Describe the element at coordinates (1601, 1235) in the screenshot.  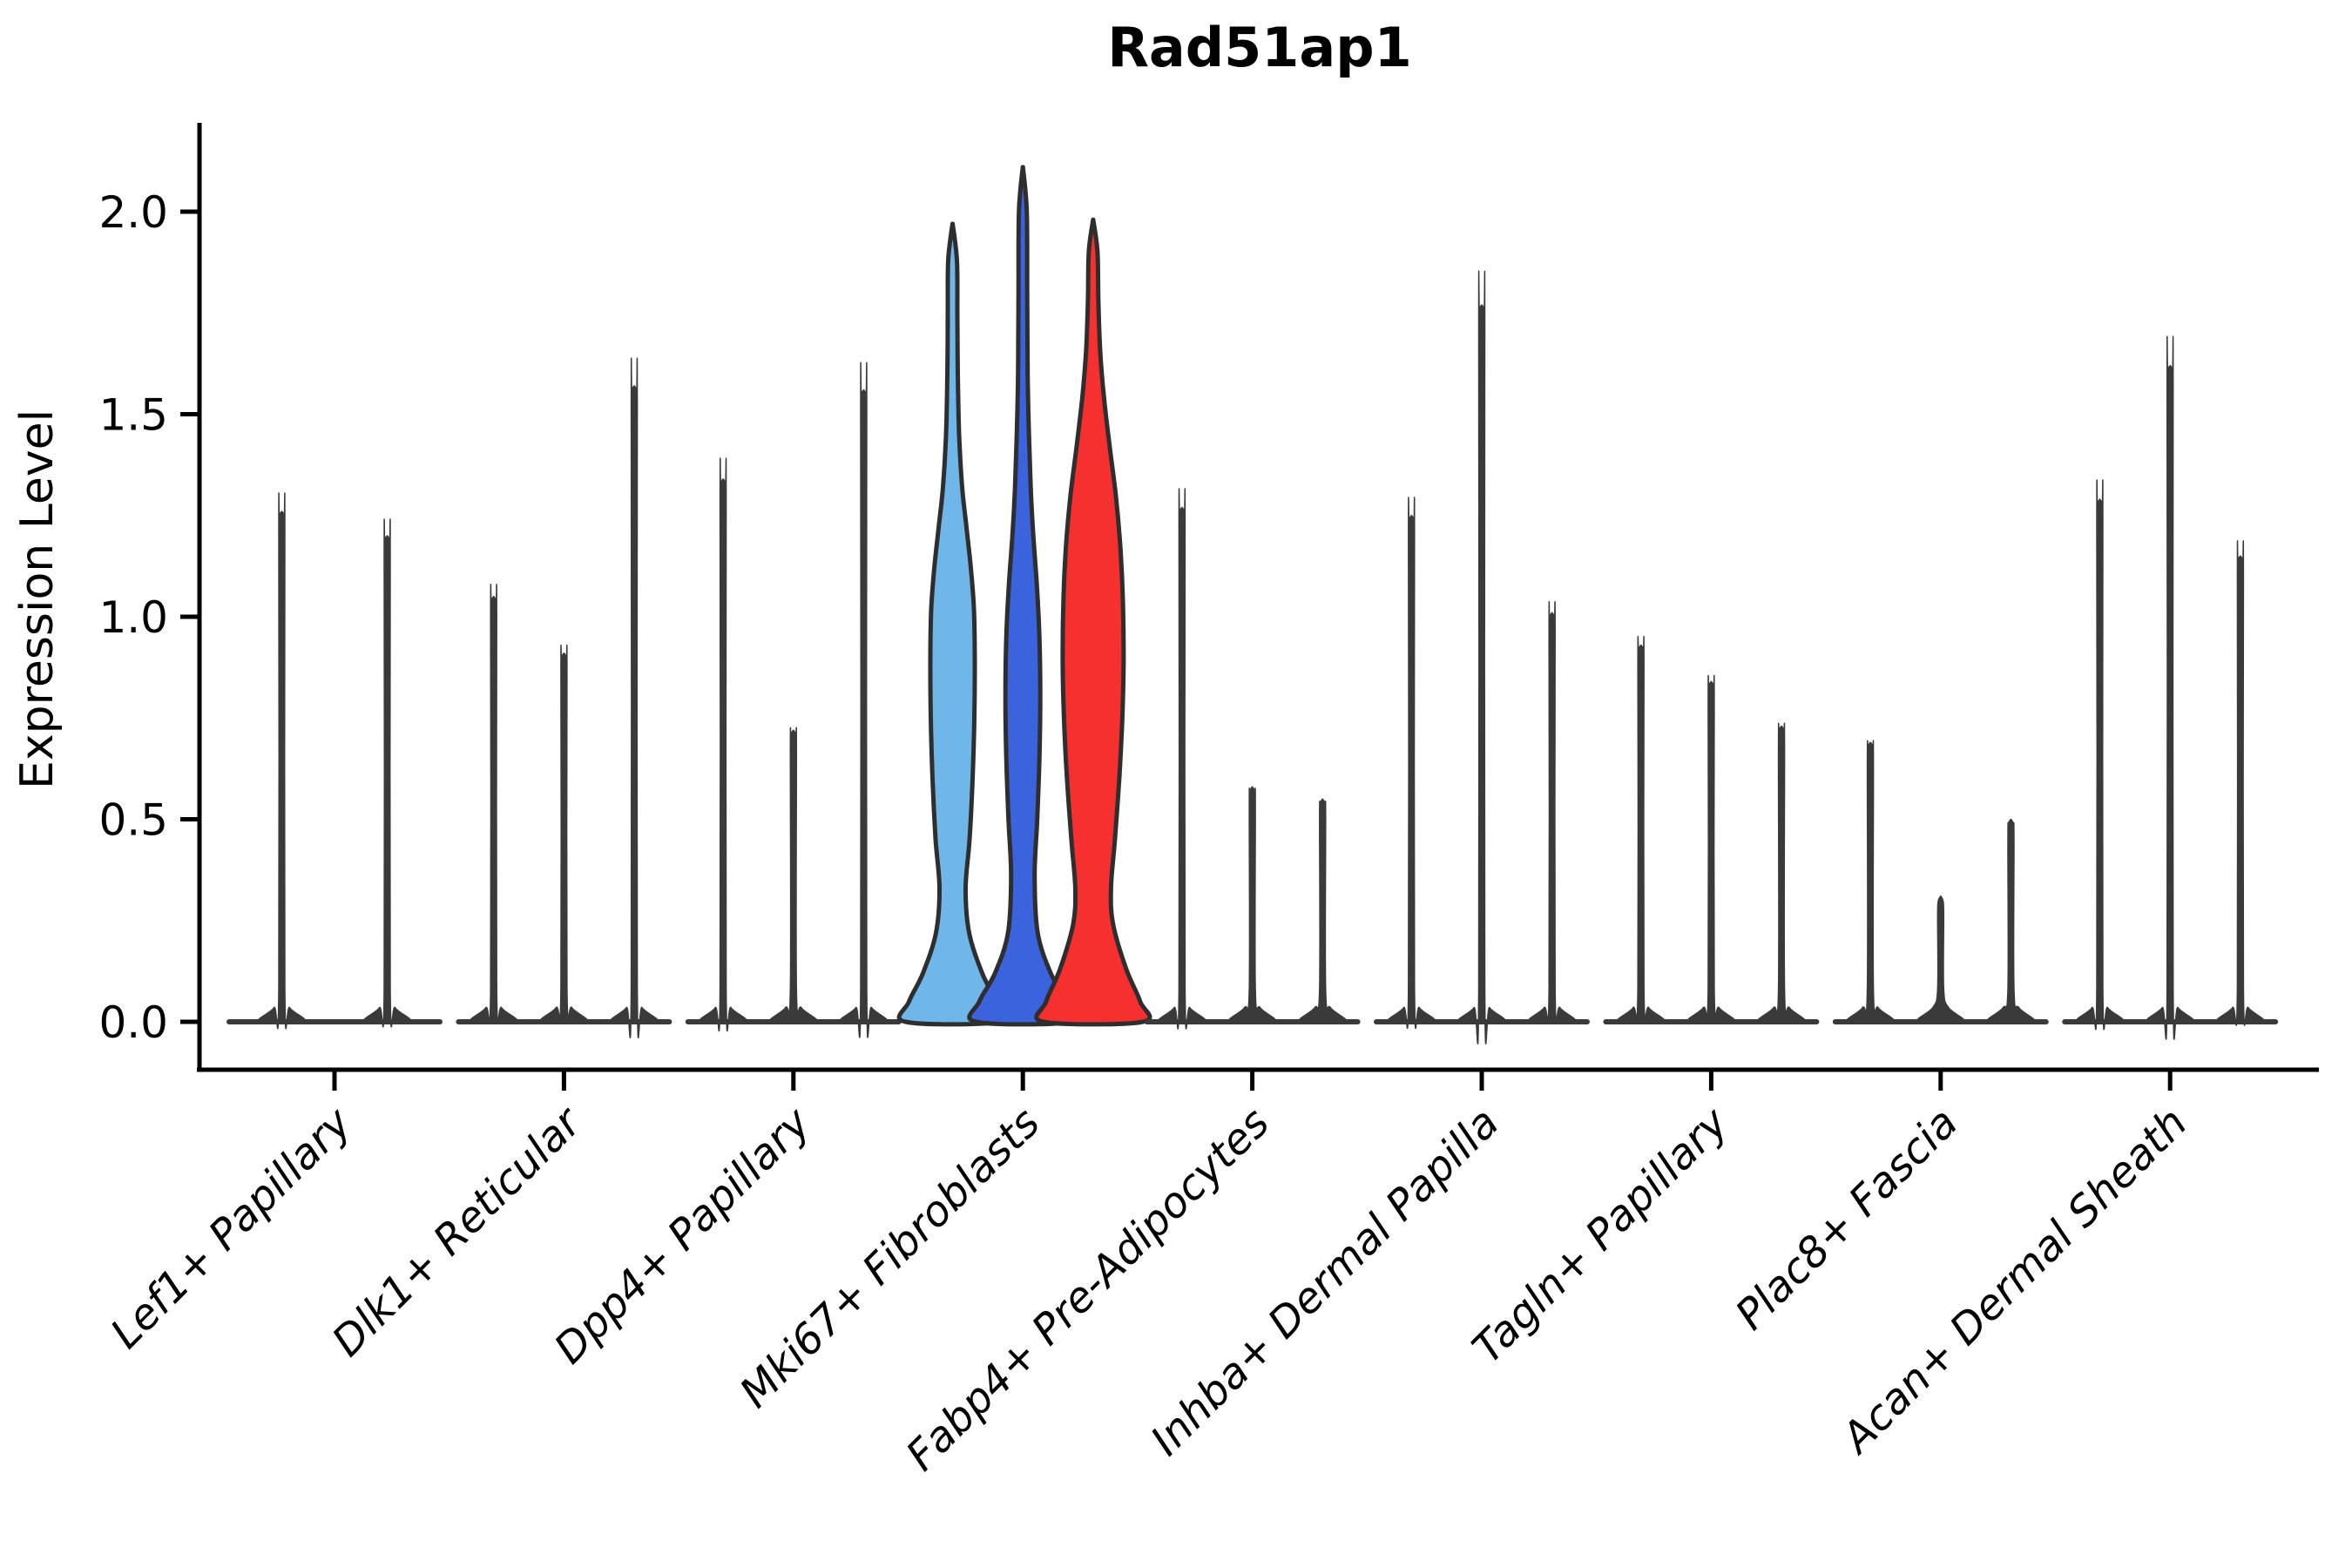
I see `x-tick-label: Tagln+ Papillary` at that location.